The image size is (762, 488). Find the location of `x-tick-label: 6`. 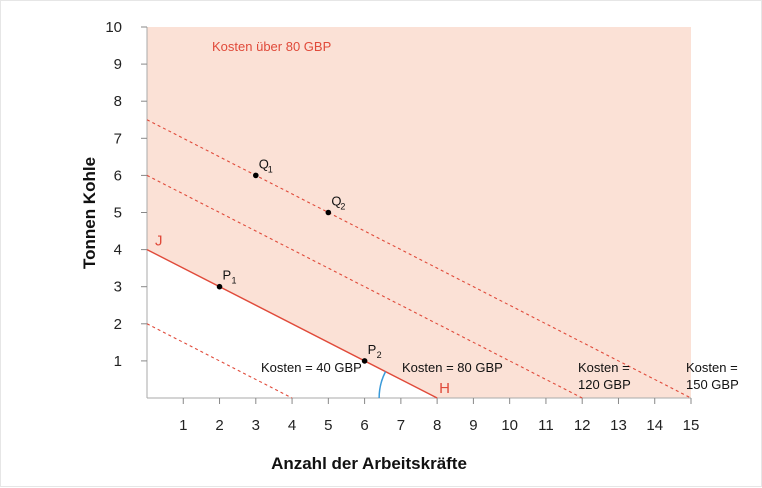

x-tick-label: 6 is located at coordinates (364, 425).